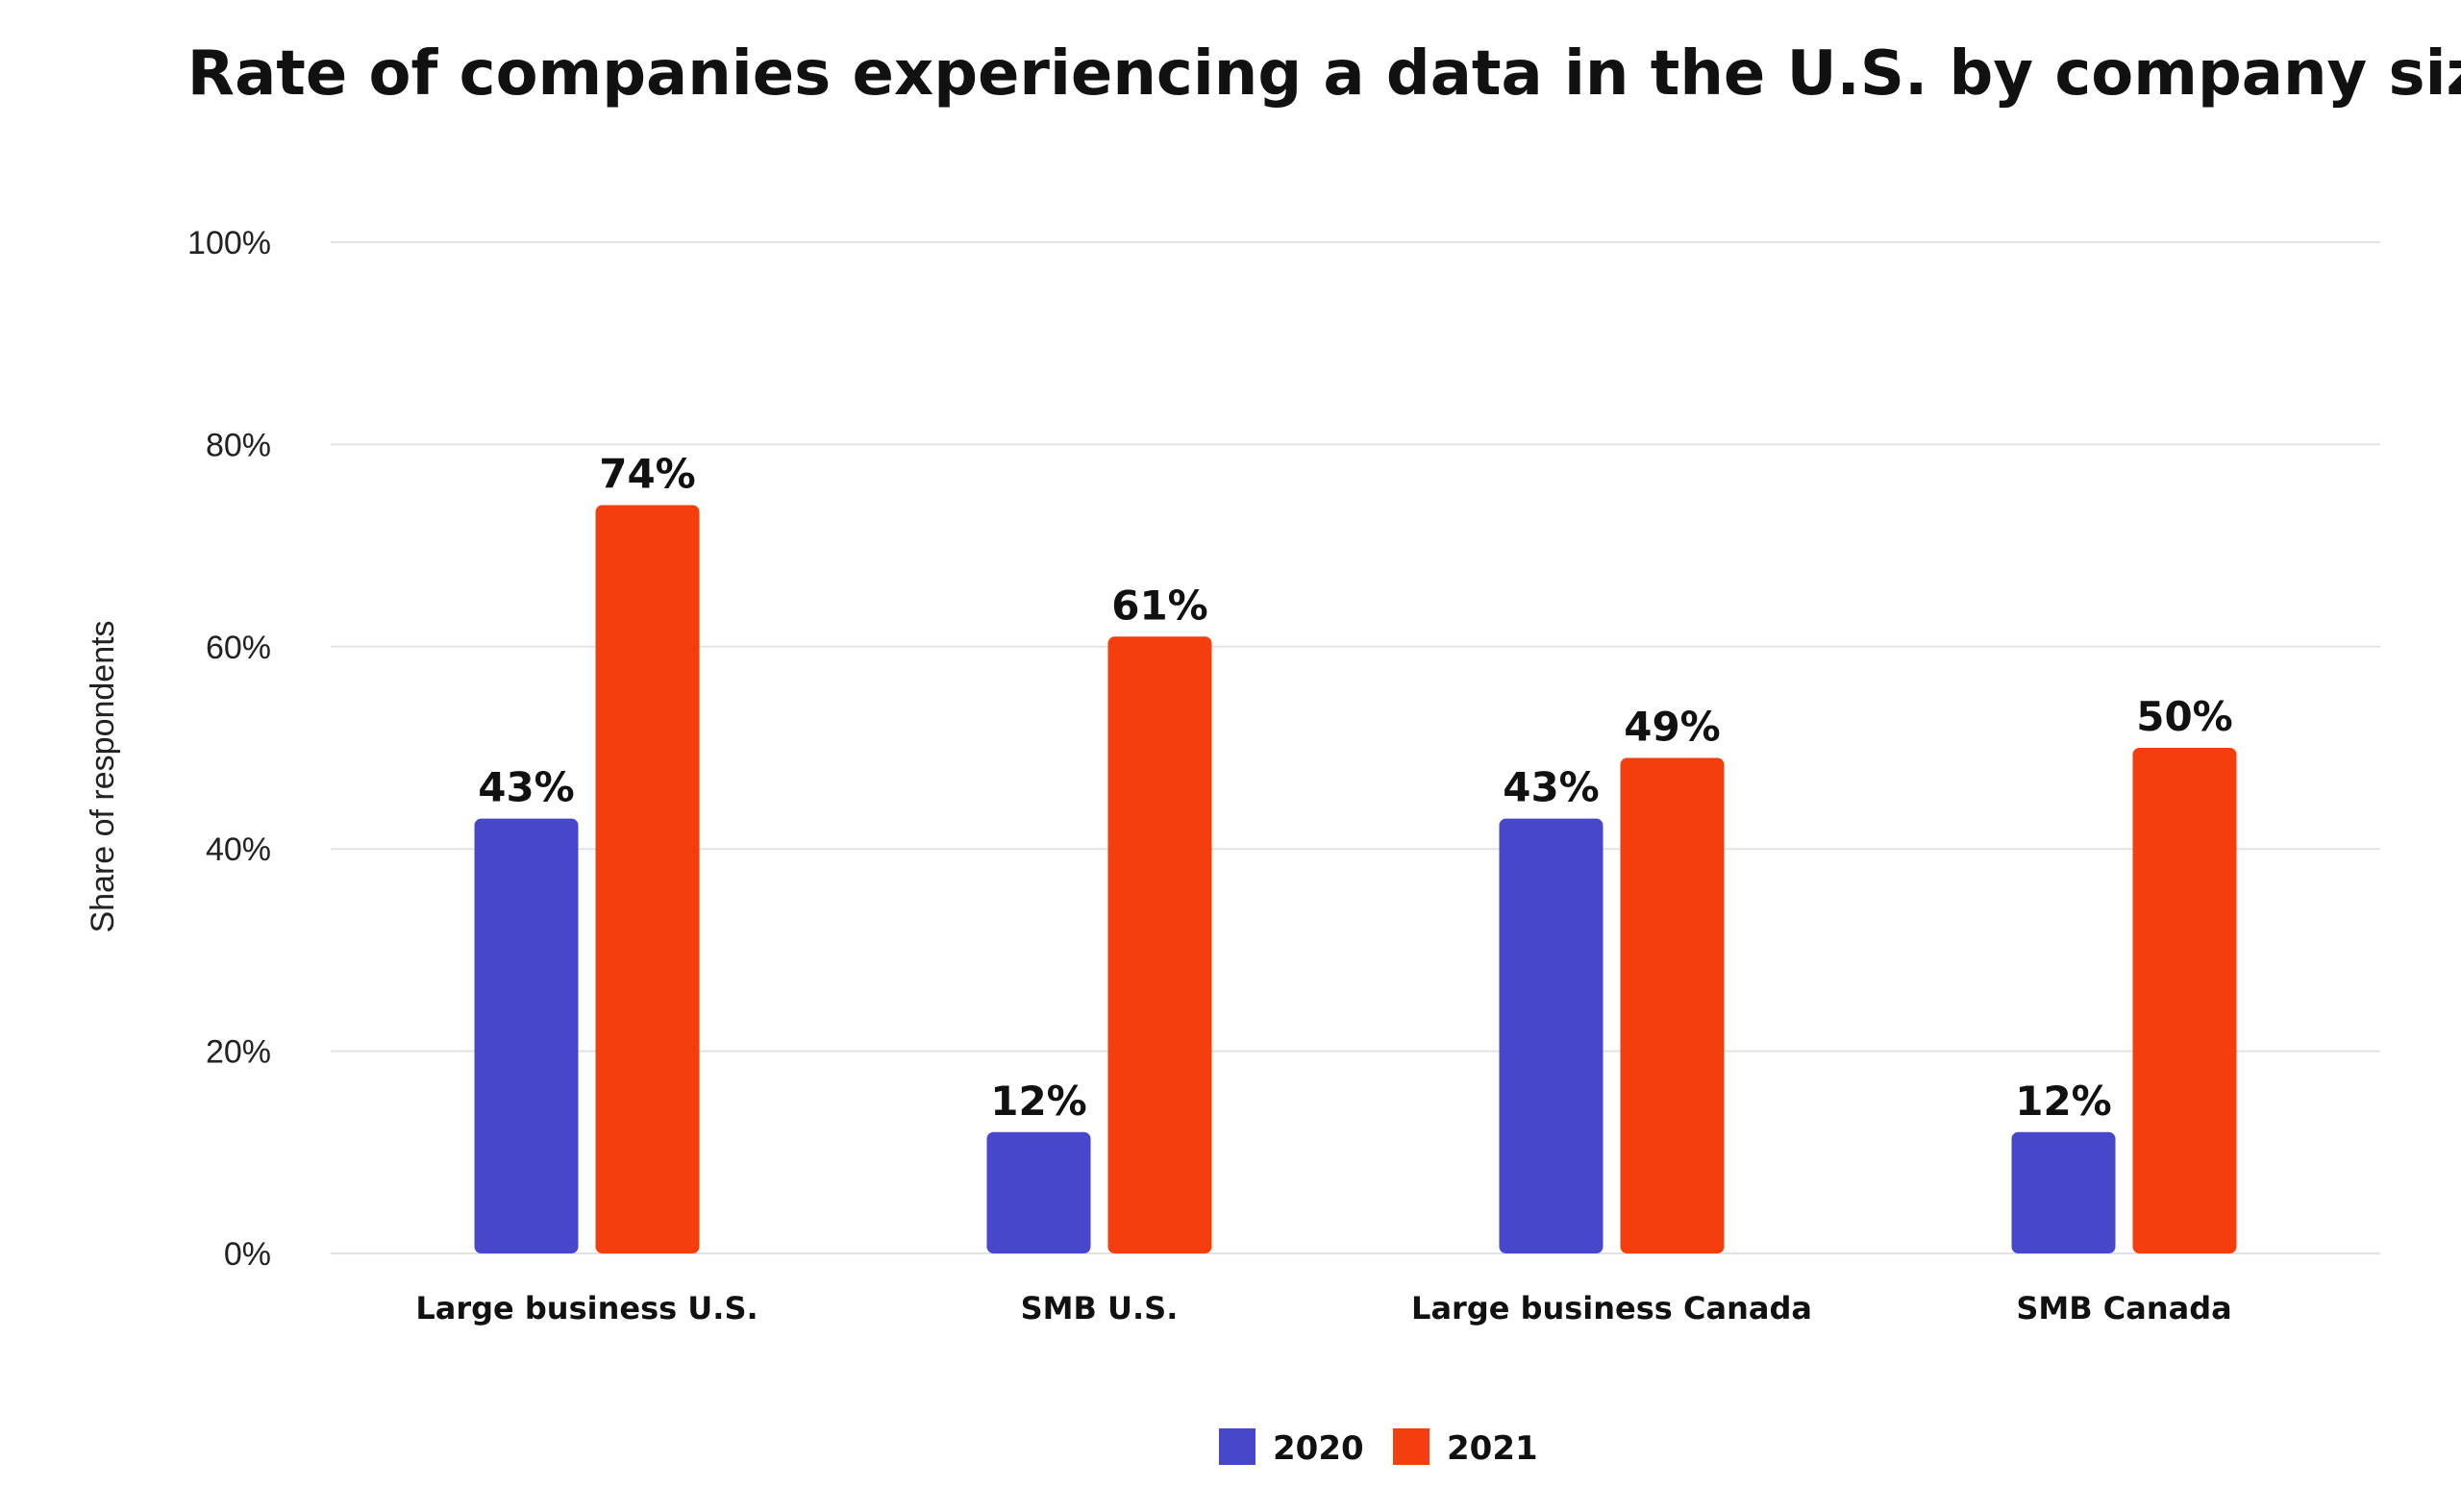  What do you see at coordinates (238, 648) in the screenshot?
I see `y-tick-label: 60%` at bounding box center [238, 648].